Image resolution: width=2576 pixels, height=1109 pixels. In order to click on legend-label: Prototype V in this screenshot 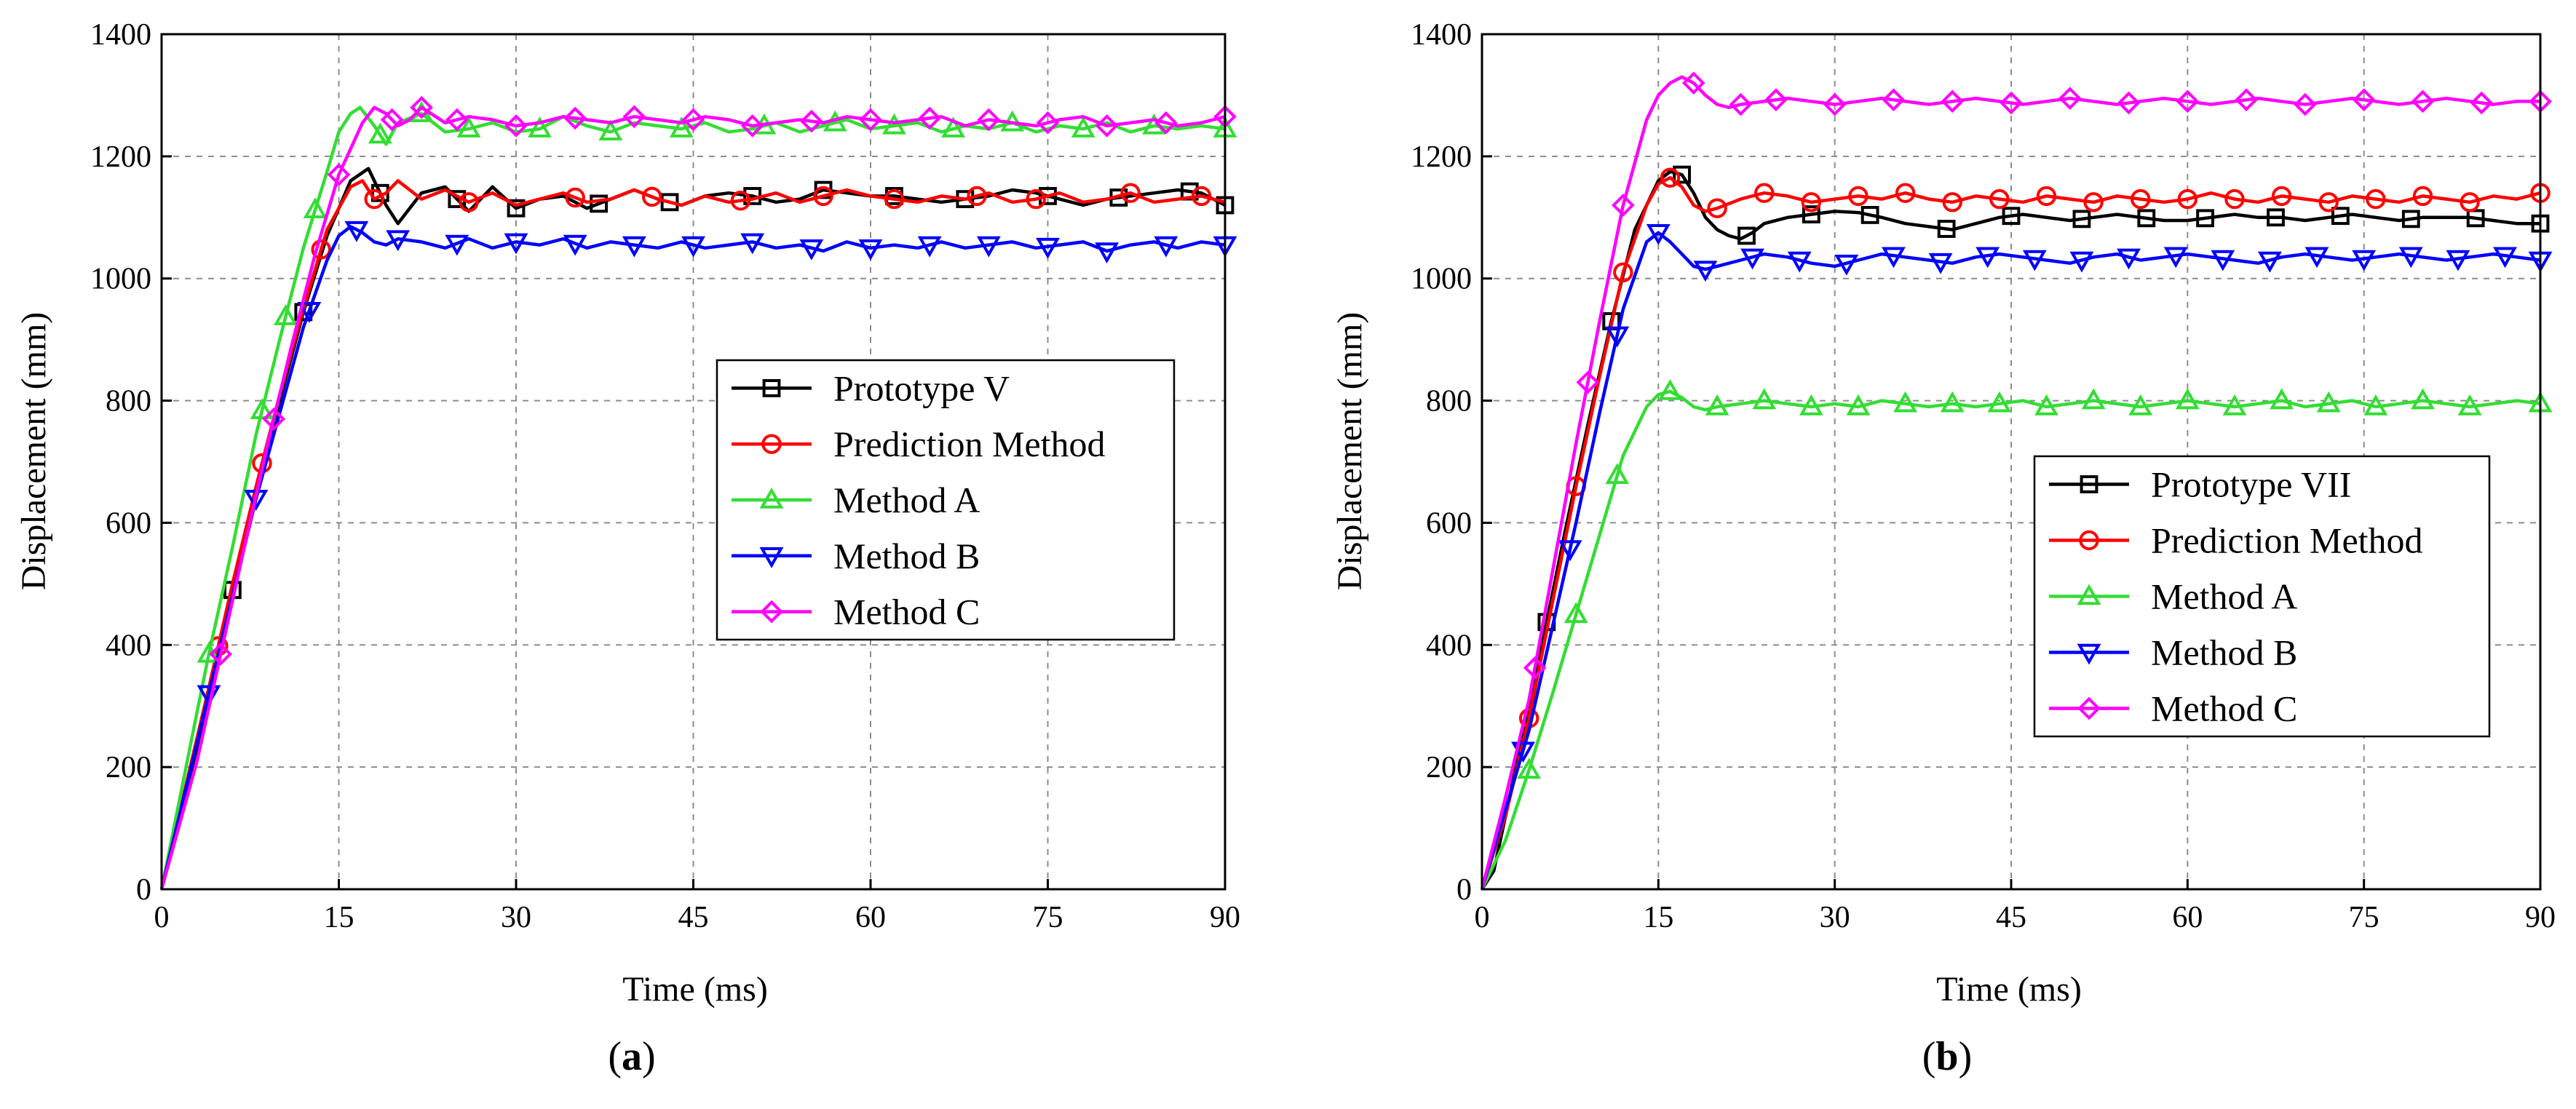, I will do `click(921, 387)`.